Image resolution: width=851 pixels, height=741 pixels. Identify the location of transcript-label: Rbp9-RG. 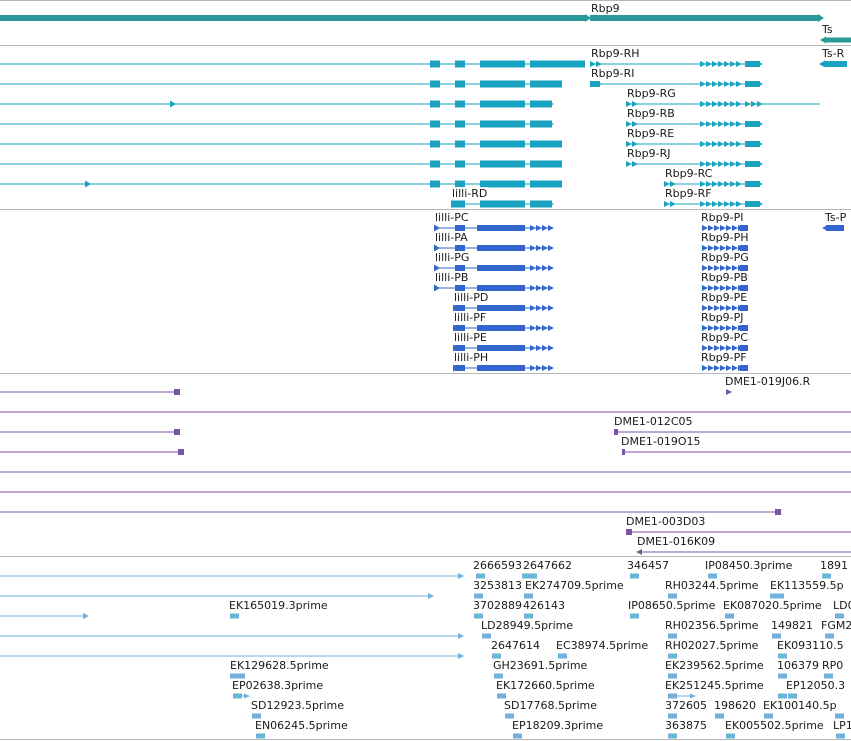
(651, 93).